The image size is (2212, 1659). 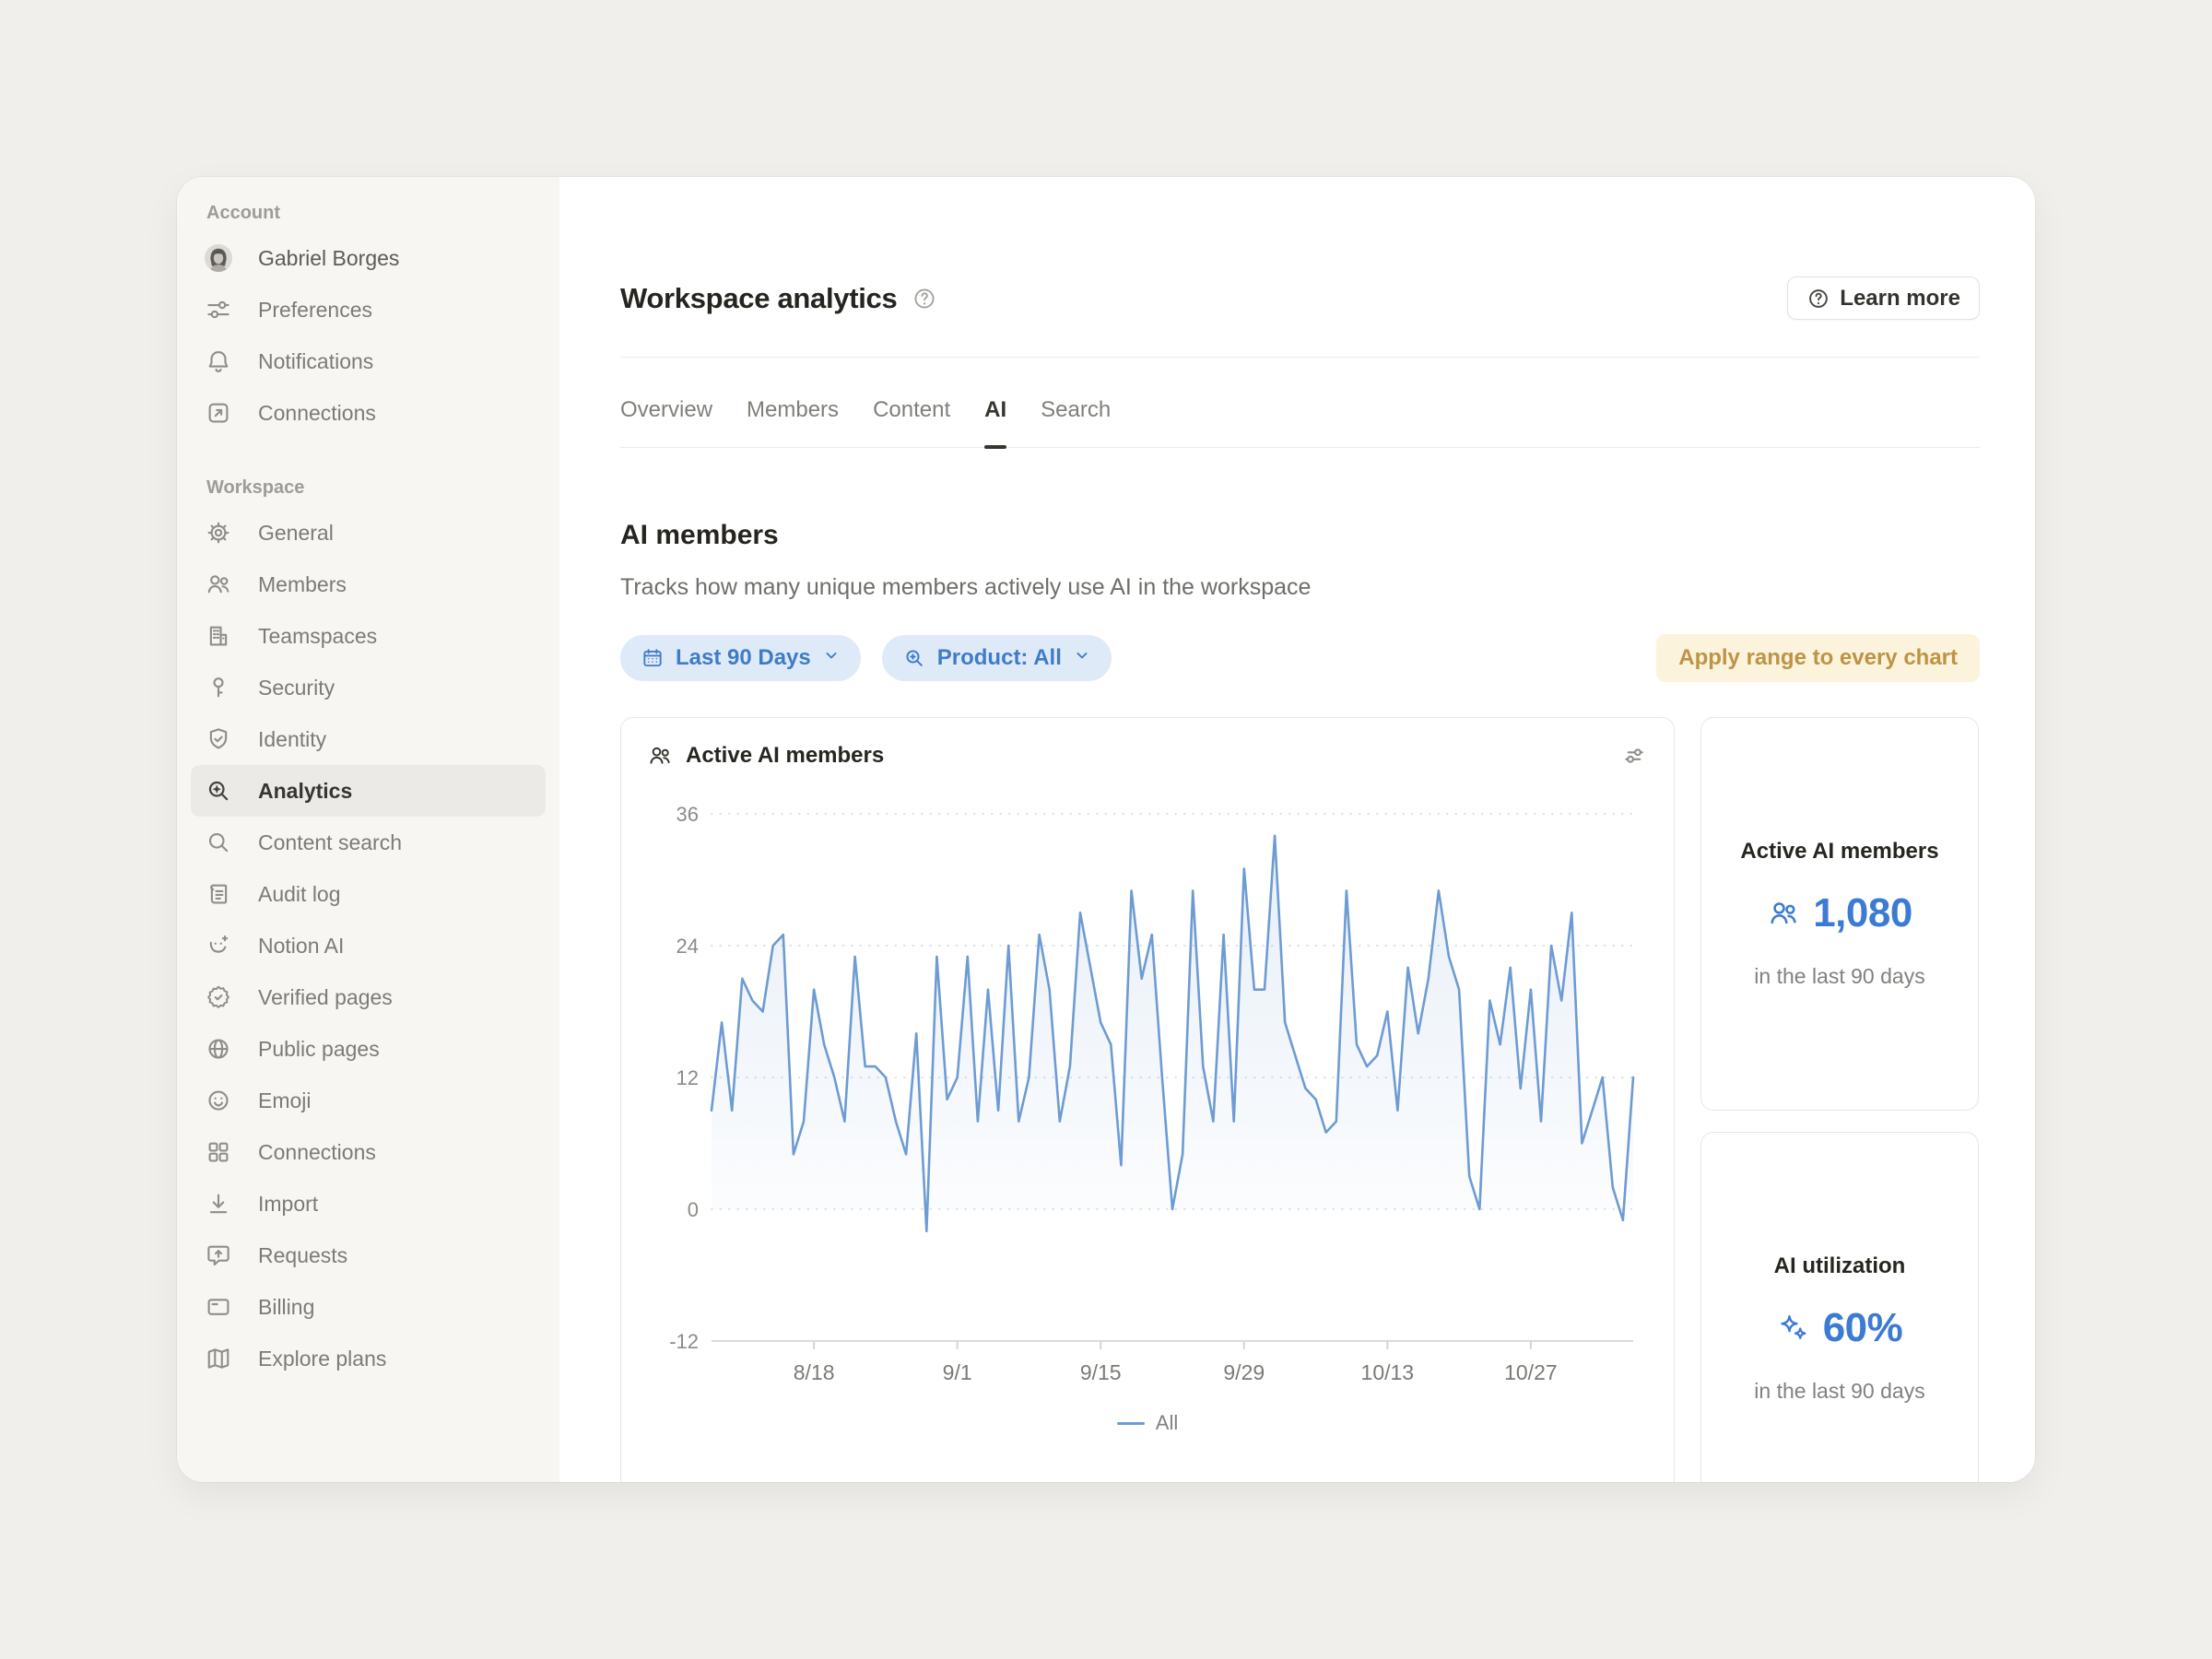 What do you see at coordinates (1818, 658) in the screenshot?
I see `apply-range-button: Apply range to every chart` at bounding box center [1818, 658].